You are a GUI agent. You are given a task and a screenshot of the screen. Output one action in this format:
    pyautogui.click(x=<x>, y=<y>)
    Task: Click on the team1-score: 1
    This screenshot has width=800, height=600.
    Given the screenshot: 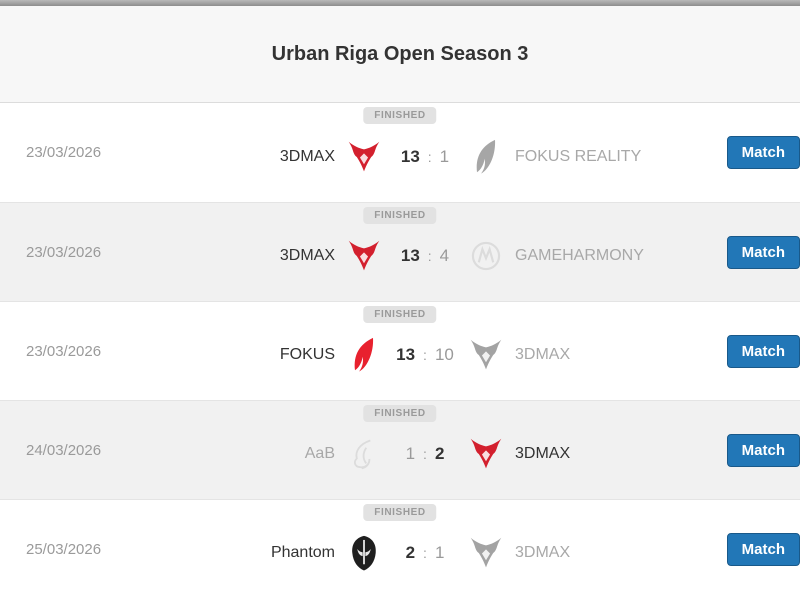 What is the action you would take?
    pyautogui.click(x=410, y=453)
    